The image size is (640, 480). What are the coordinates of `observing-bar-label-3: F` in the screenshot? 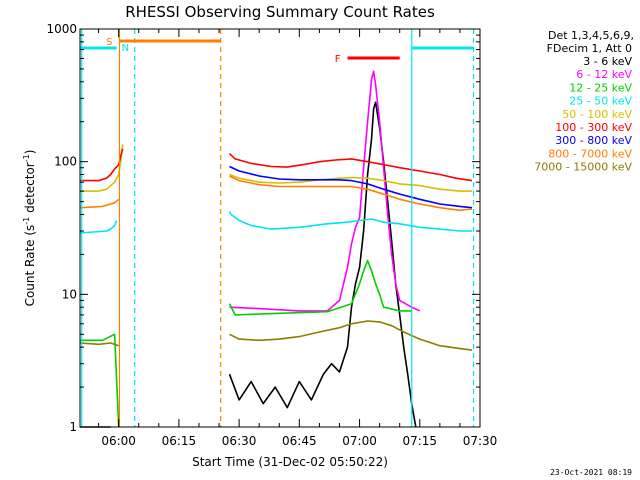 It's located at (338, 59).